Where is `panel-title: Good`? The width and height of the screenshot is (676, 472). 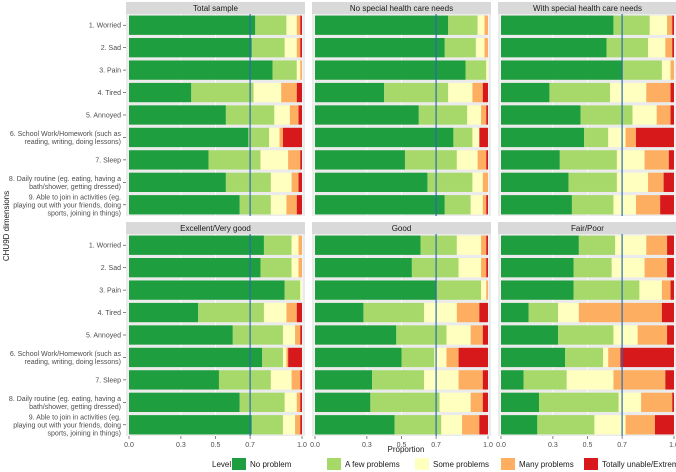
panel-title: Good is located at coordinates (402, 228).